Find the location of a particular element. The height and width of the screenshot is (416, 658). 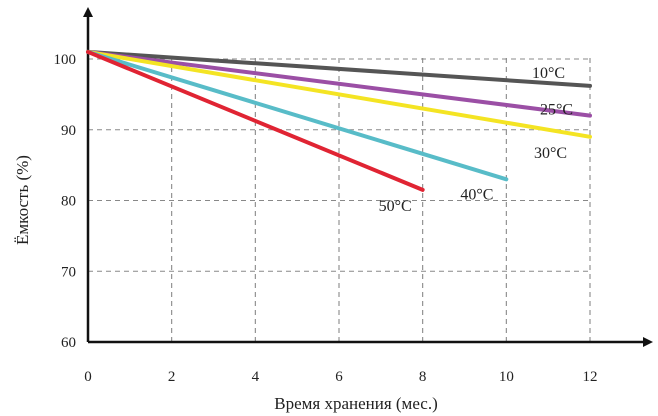

series-line-25degc is located at coordinates (339, 83).